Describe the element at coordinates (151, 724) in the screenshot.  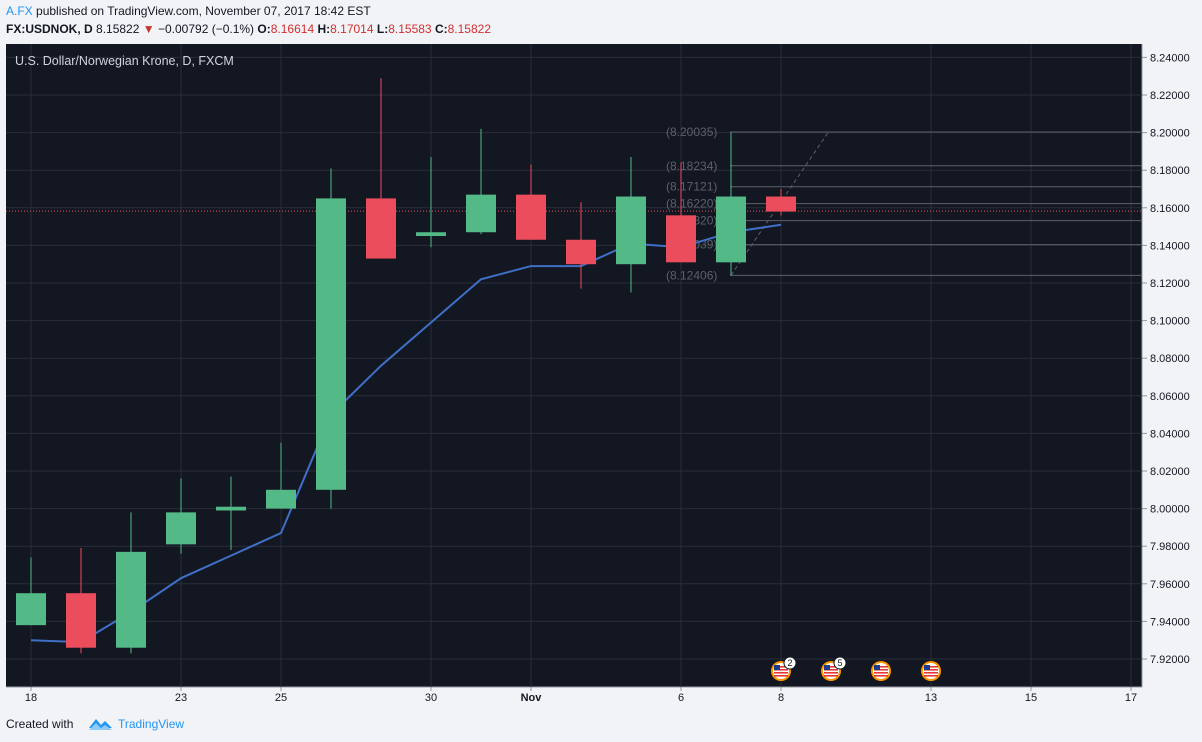
I see `tradingview-link: TradingView` at that location.